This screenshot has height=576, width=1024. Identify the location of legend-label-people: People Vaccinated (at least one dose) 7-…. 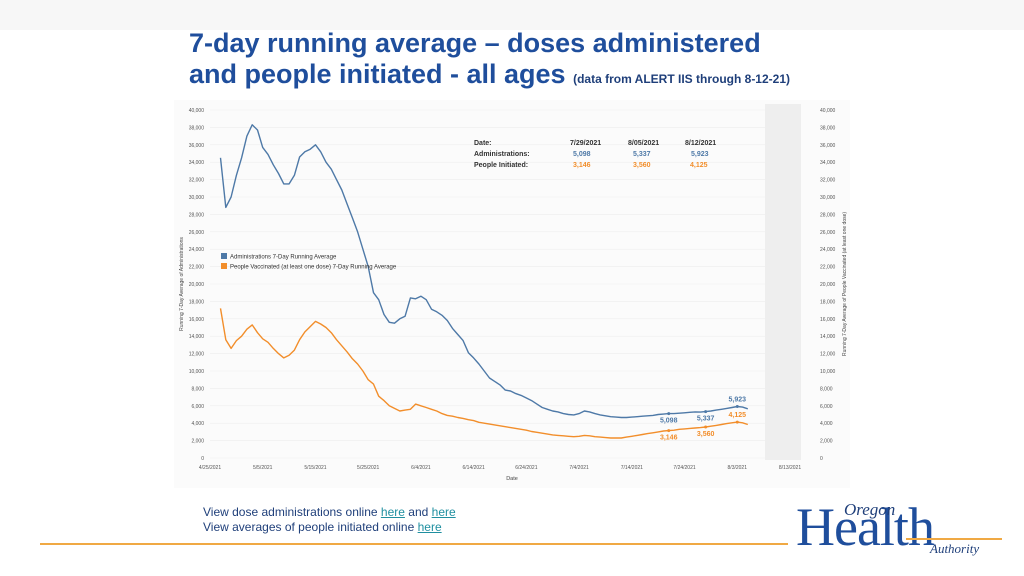
(313, 268).